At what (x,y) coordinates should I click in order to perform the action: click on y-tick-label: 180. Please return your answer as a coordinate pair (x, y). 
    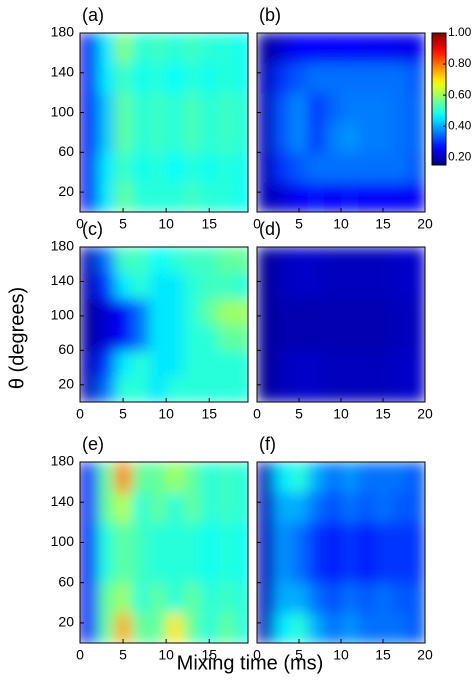
    Looking at the image, I should click on (63, 246).